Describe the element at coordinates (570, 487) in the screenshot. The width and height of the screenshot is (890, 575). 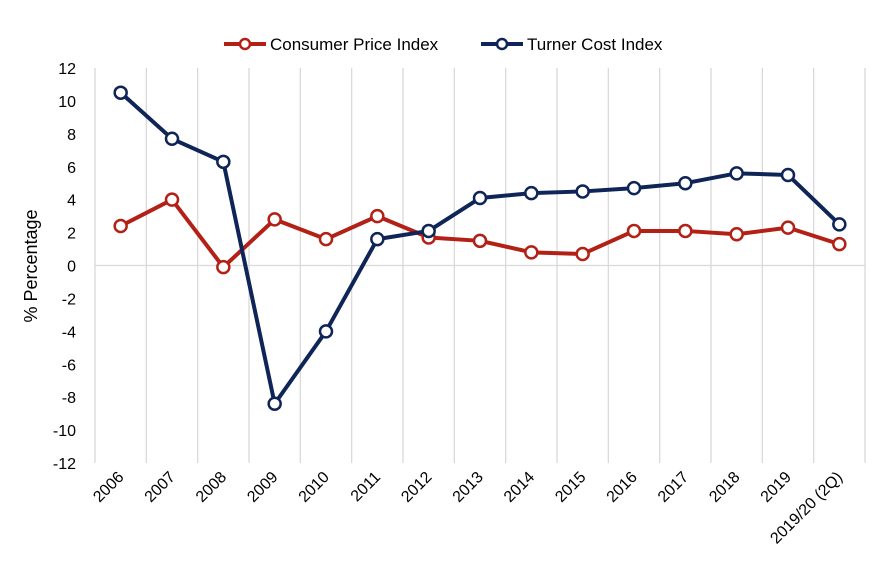
I see `x-tick-label: 2015` at that location.